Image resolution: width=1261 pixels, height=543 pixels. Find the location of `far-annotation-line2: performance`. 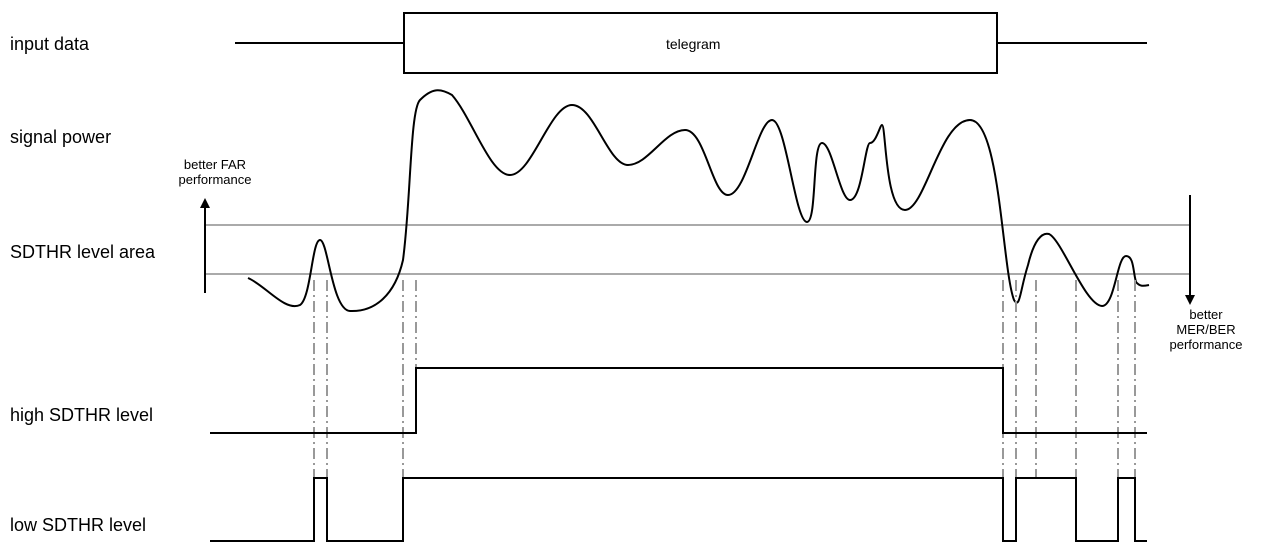

far-annotation-line2: performance is located at coordinates (215, 179).